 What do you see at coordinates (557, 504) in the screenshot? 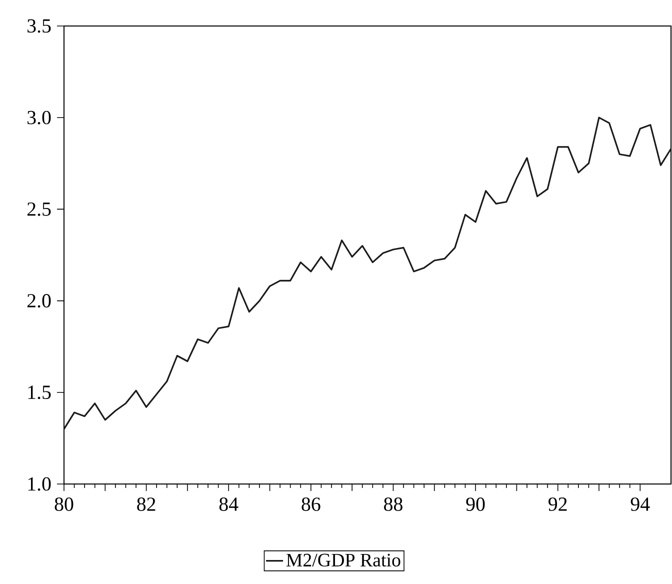
I see `x-tick-label: 92` at bounding box center [557, 504].